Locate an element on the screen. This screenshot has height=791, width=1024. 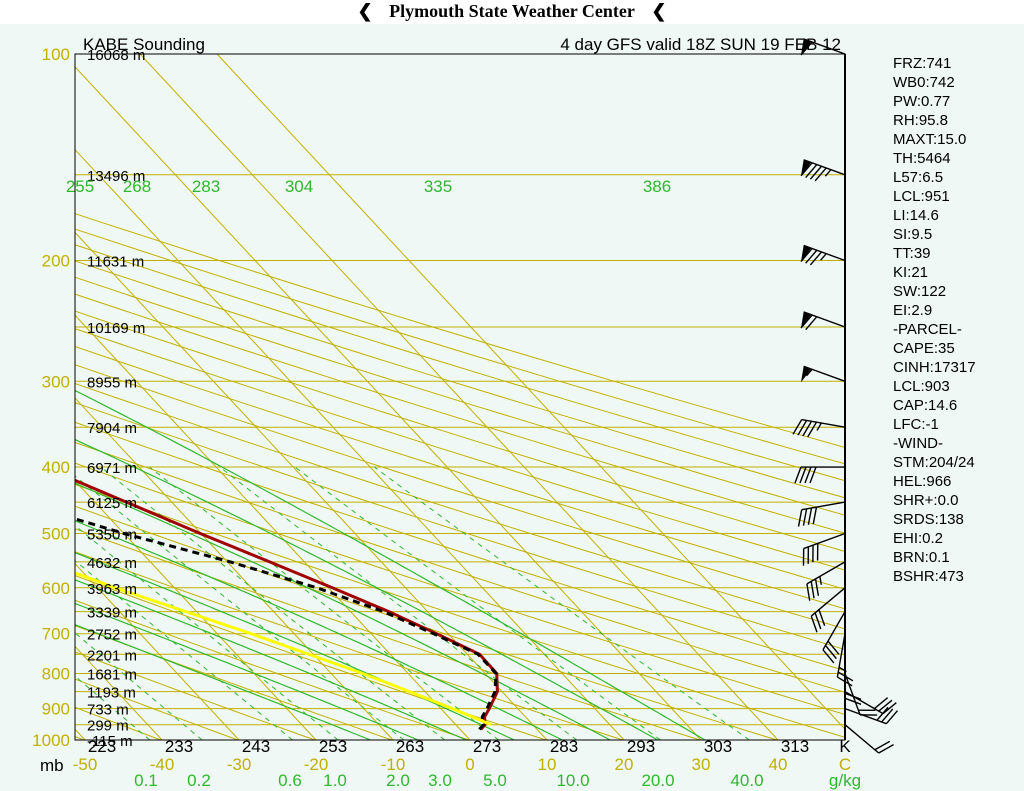
chart-subtitle: 4 day GFS valid 18Z SUN 19 FEB 12 is located at coordinates (700, 44).